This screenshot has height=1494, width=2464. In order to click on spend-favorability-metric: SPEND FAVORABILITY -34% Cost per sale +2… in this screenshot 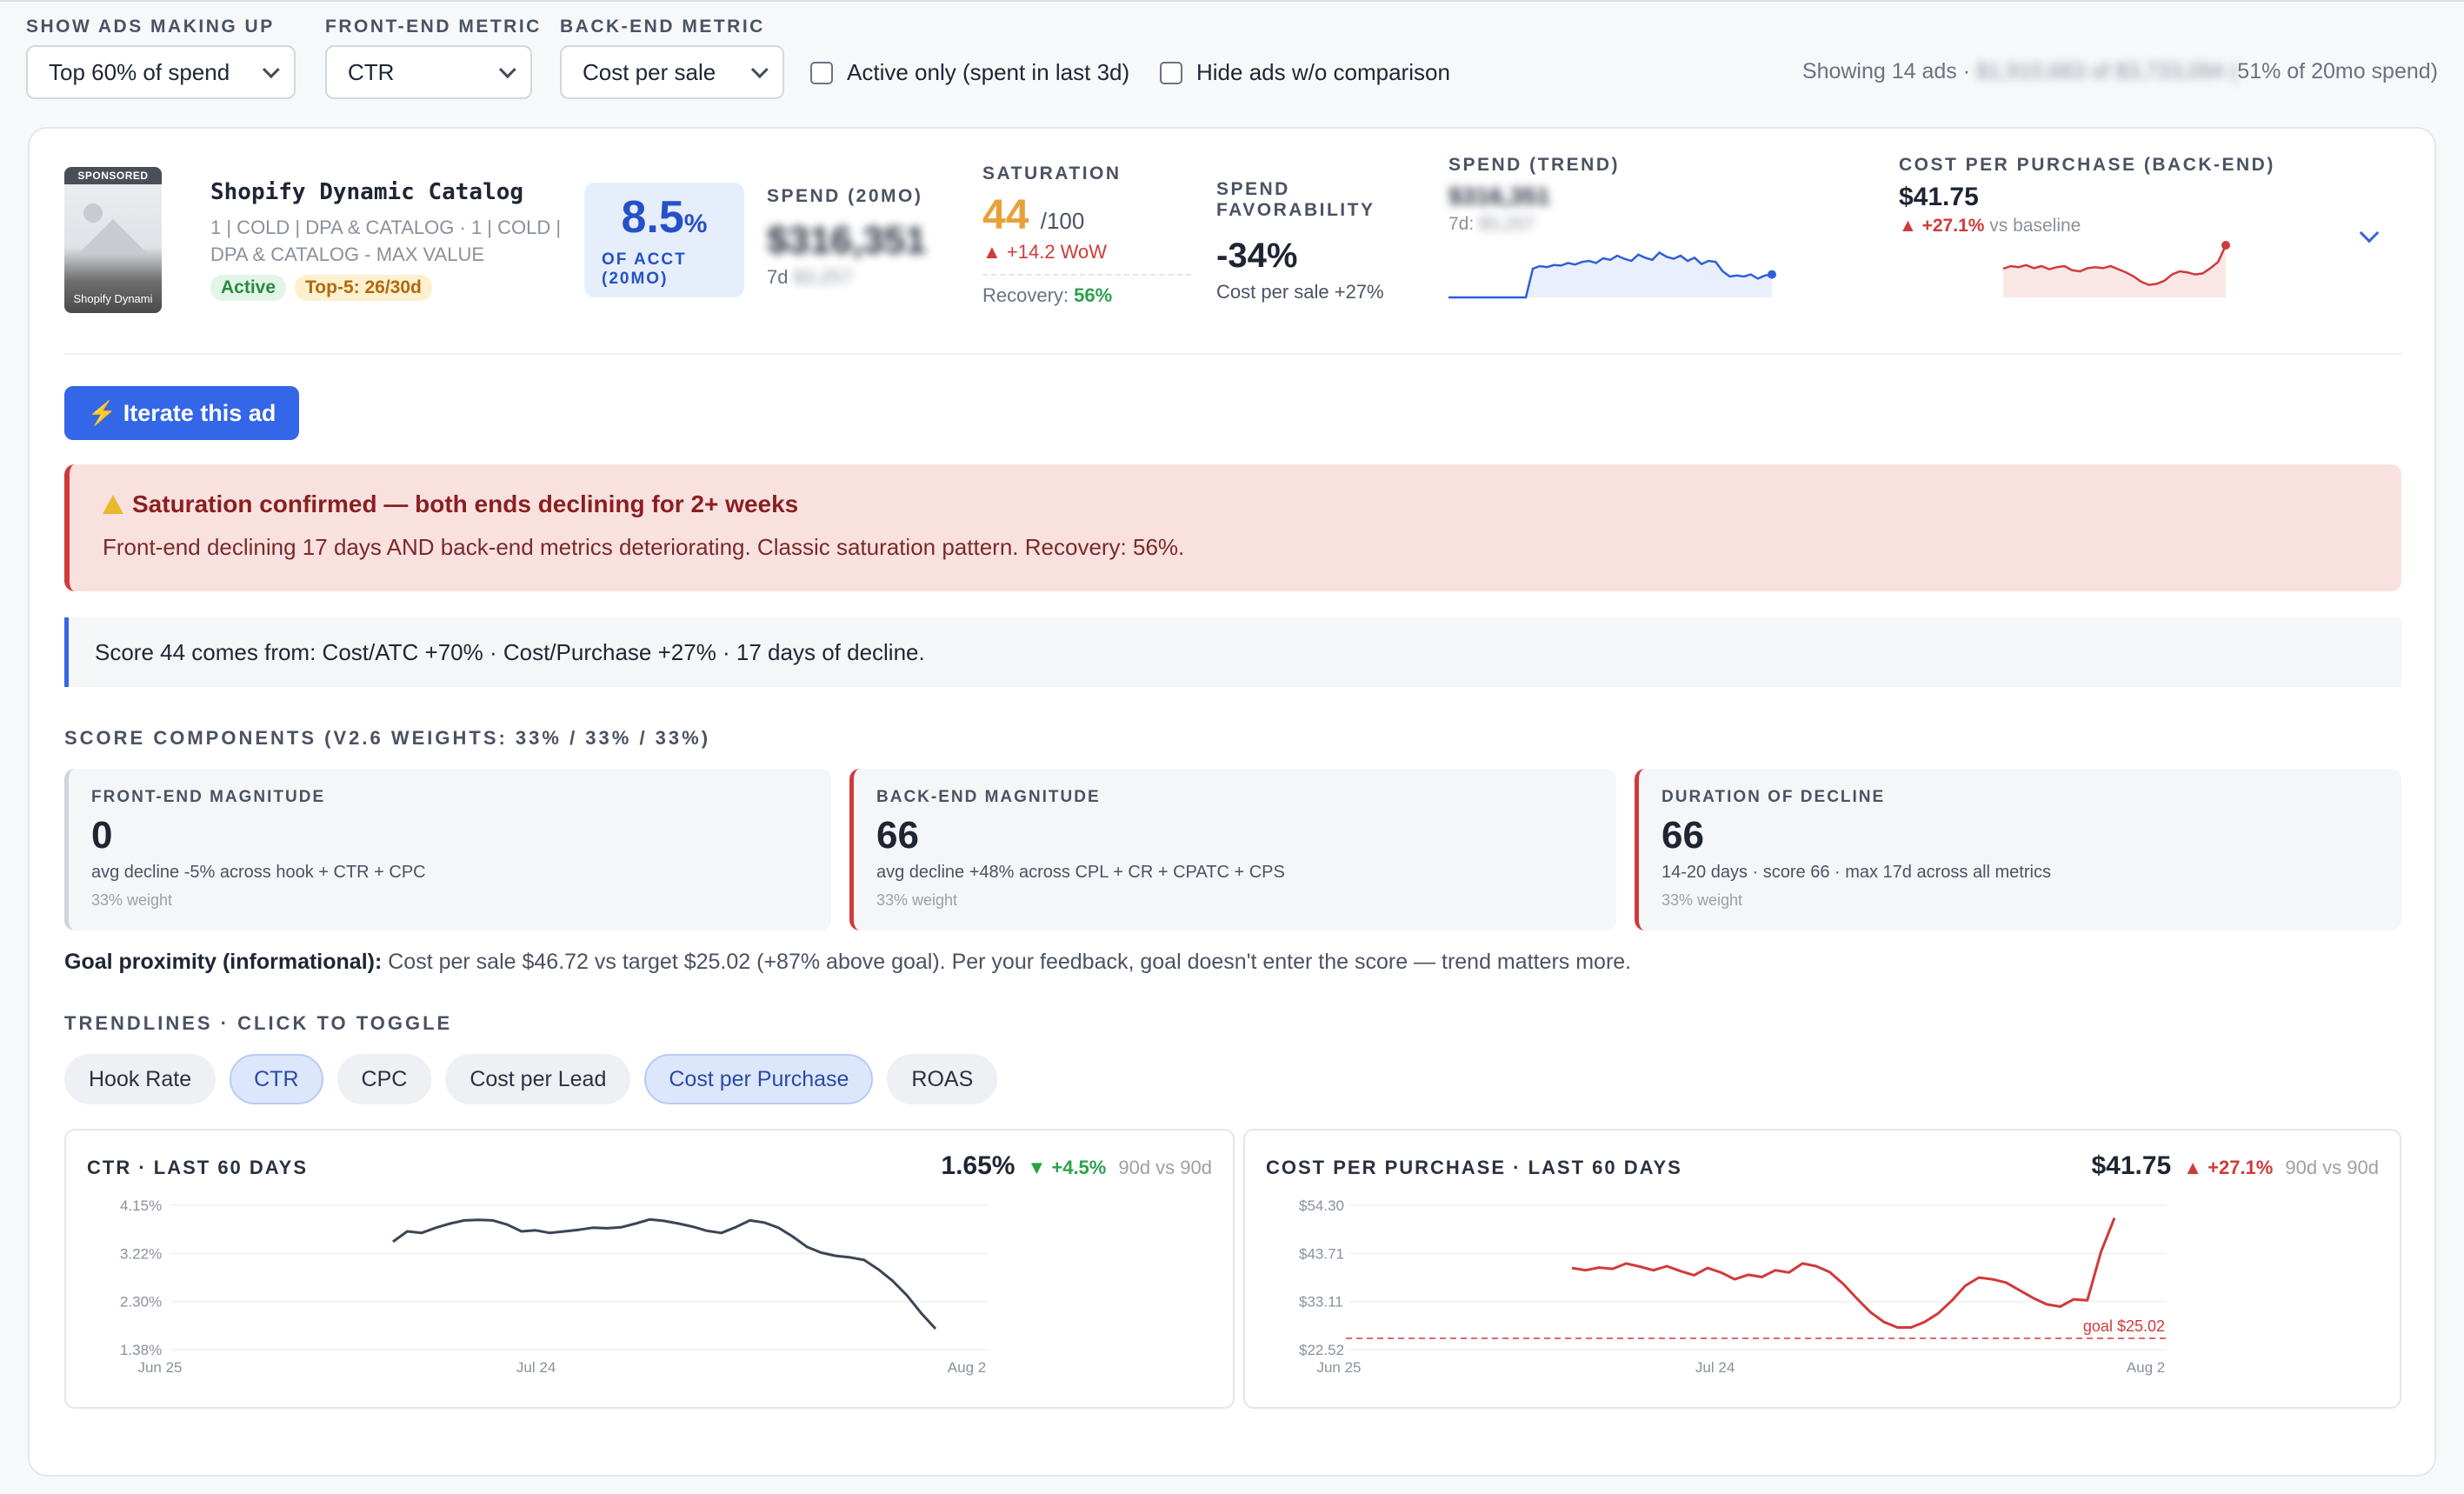, I will do `click(1303, 241)`.